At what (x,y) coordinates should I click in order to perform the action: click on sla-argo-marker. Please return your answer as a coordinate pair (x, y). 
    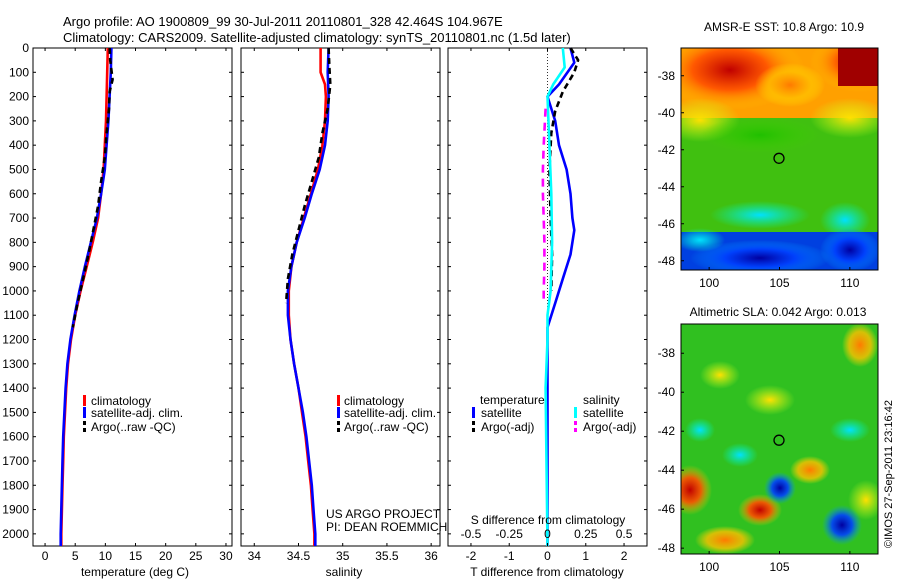
    Looking at the image, I should click on (779, 440).